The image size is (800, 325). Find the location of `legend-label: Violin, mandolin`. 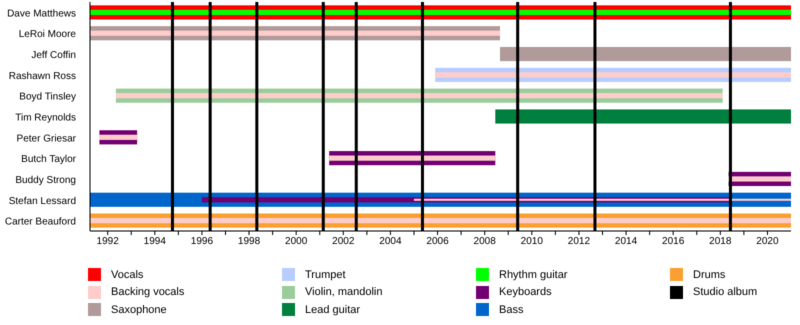

legend-label: Violin, mandolin is located at coordinates (343, 292).